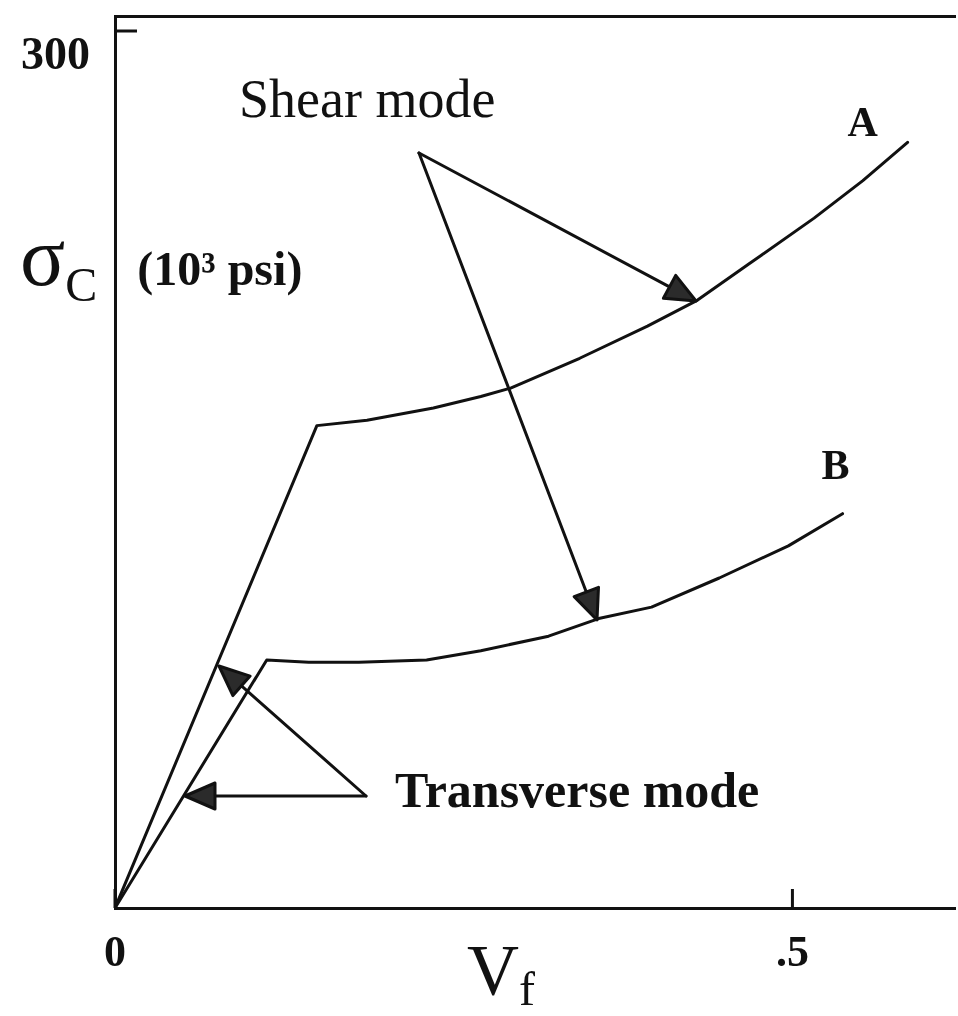 Image resolution: width=958 pixels, height=1016 pixels. Describe the element at coordinates (501, 972) in the screenshot. I see `x-axis-title: V$_{f}$` at that location.